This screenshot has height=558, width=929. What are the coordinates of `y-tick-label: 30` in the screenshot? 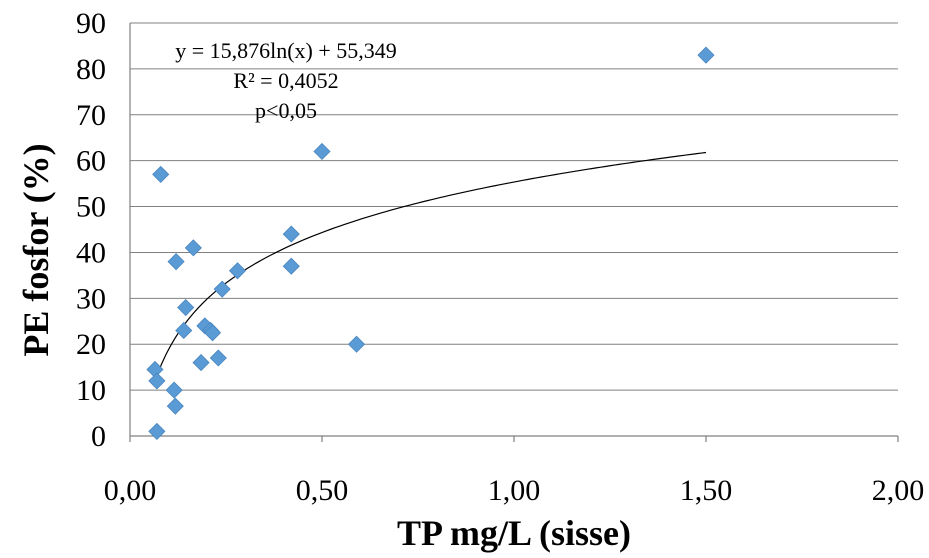 It's located at (91, 298).